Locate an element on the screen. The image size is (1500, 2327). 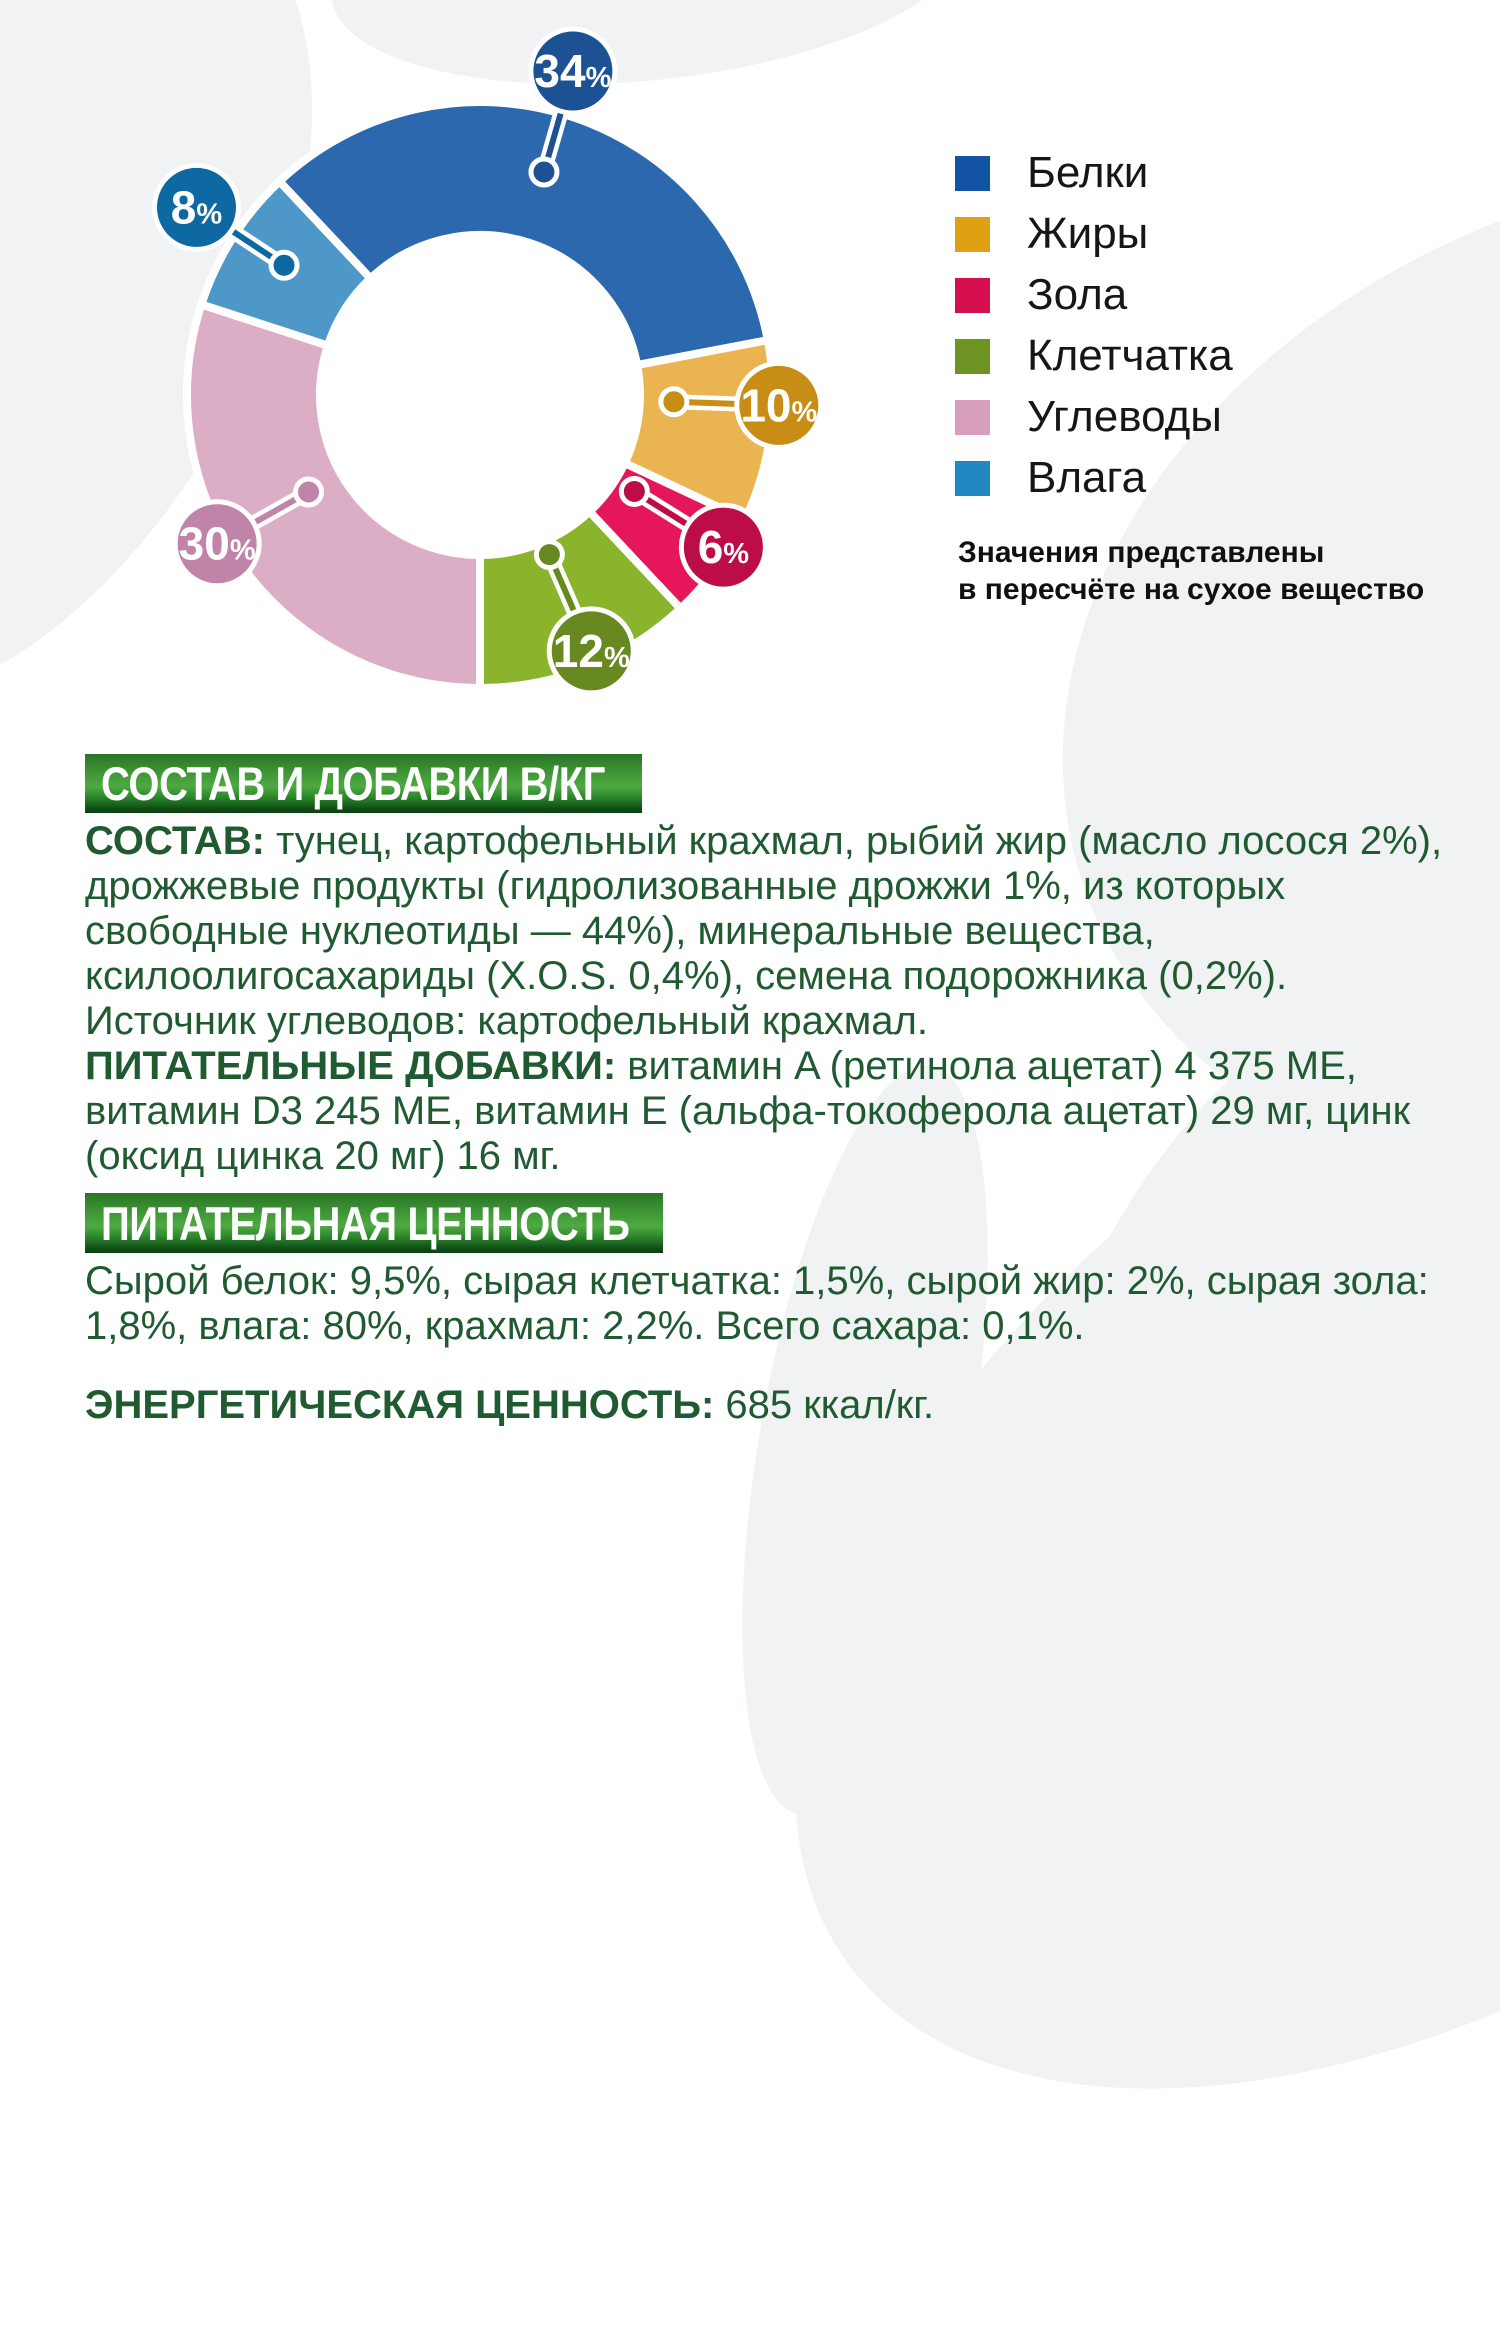
section-header-text: ПИТАТЕЛЬНАЯ ЦЕННОСТЬ is located at coordinates (365, 1223).